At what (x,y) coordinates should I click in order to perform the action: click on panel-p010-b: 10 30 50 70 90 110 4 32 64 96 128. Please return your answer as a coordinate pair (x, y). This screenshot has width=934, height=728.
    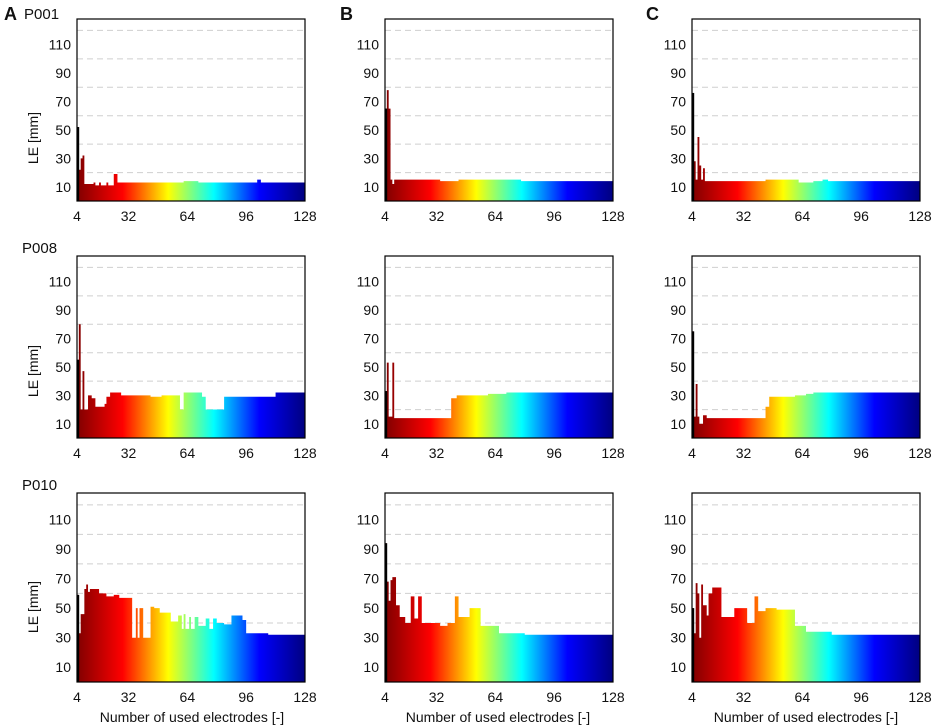
    Looking at the image, I should click on (491, 598).